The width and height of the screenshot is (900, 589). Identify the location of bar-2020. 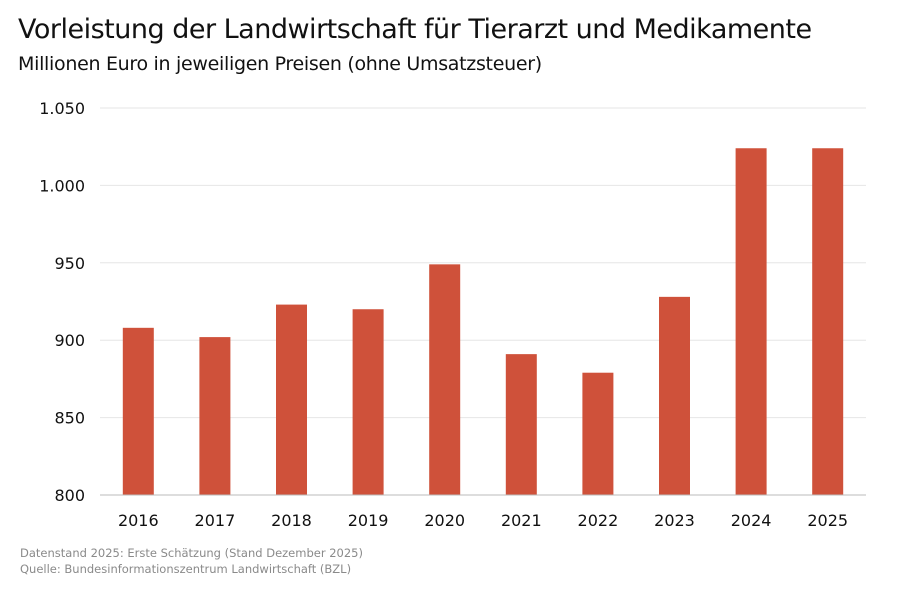
(445, 379).